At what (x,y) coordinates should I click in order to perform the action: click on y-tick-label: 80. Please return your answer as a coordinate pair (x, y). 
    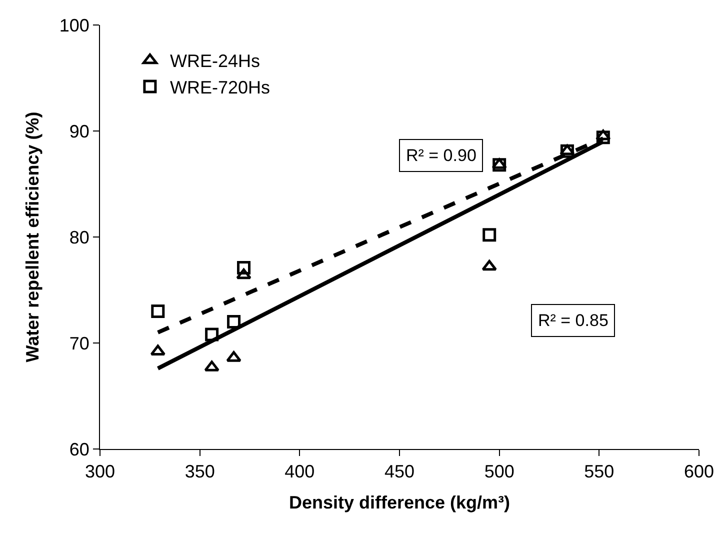
    Looking at the image, I should click on (79, 237).